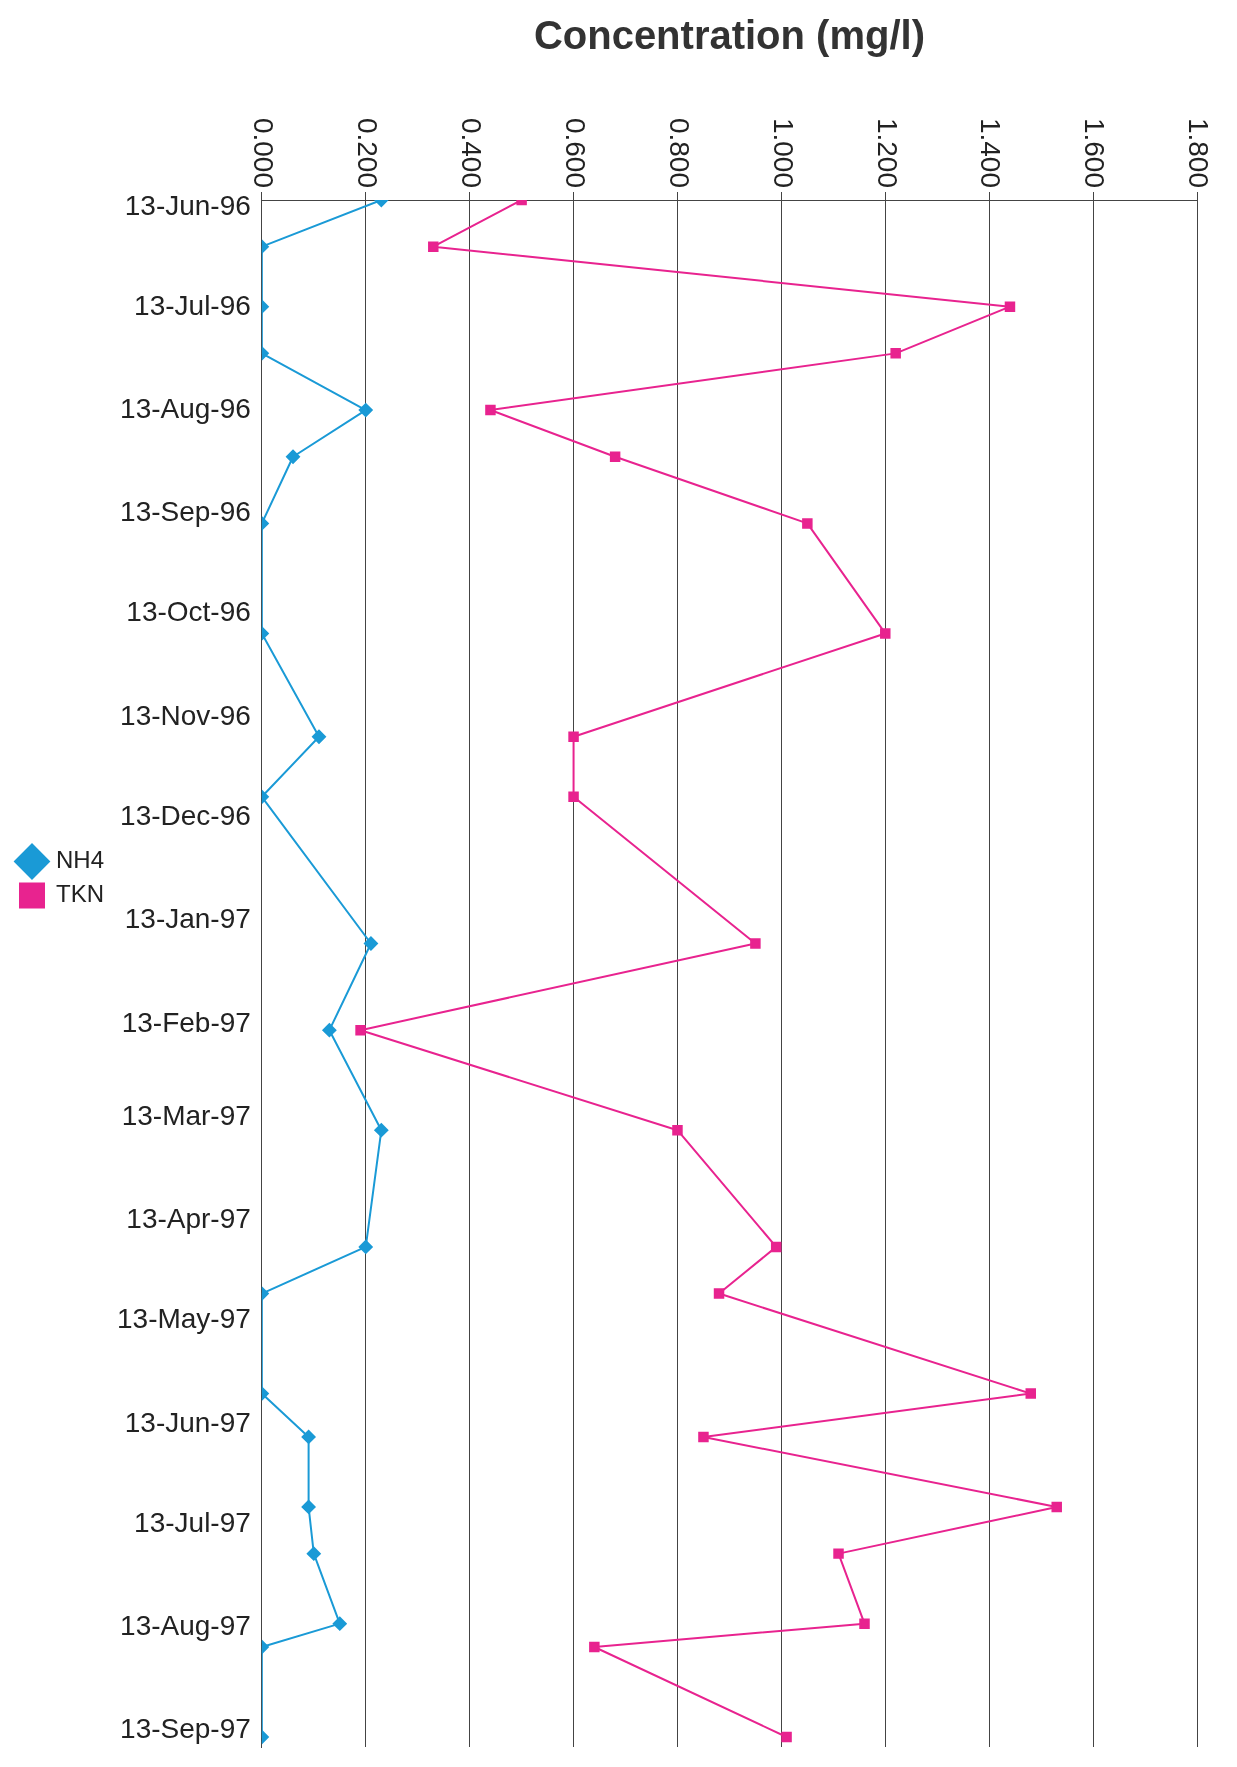 This screenshot has width=1237, height=1767. What do you see at coordinates (991, 152) in the screenshot?
I see `x-tick-label: 1.400` at bounding box center [991, 152].